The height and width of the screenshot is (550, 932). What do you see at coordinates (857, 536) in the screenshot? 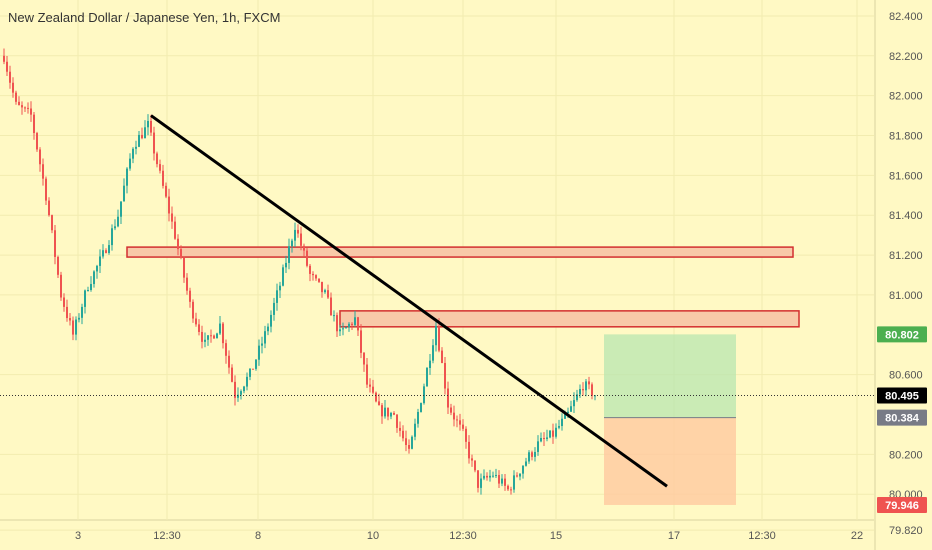
I see `x-tick-label: 22` at bounding box center [857, 536].